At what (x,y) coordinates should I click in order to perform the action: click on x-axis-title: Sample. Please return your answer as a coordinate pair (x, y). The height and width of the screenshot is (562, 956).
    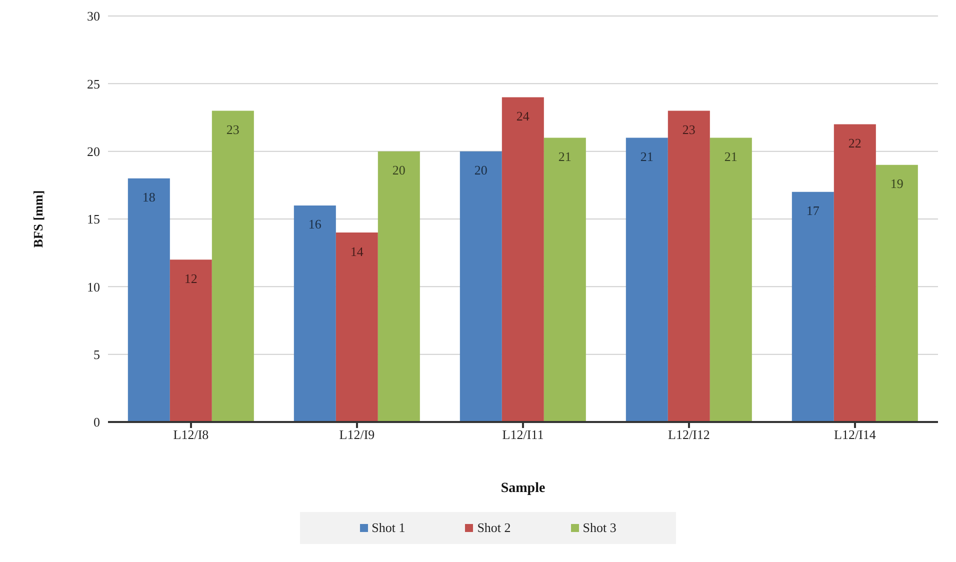
    Looking at the image, I should click on (523, 488).